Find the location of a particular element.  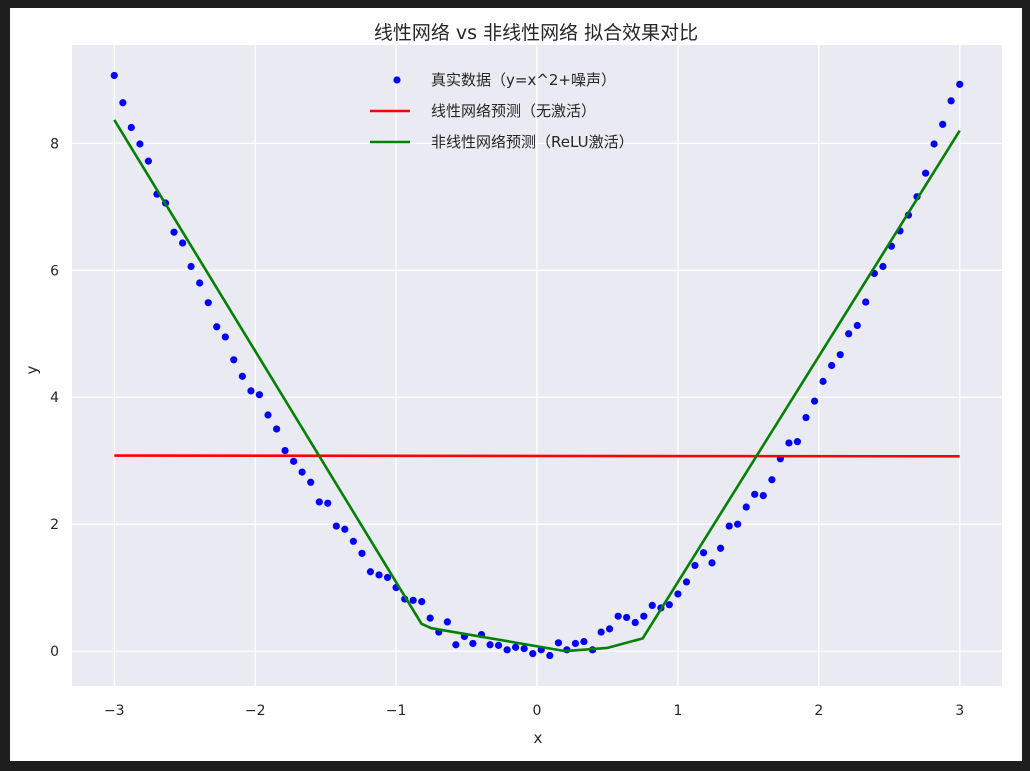

x-tick-label: −1 is located at coordinates (396, 711).